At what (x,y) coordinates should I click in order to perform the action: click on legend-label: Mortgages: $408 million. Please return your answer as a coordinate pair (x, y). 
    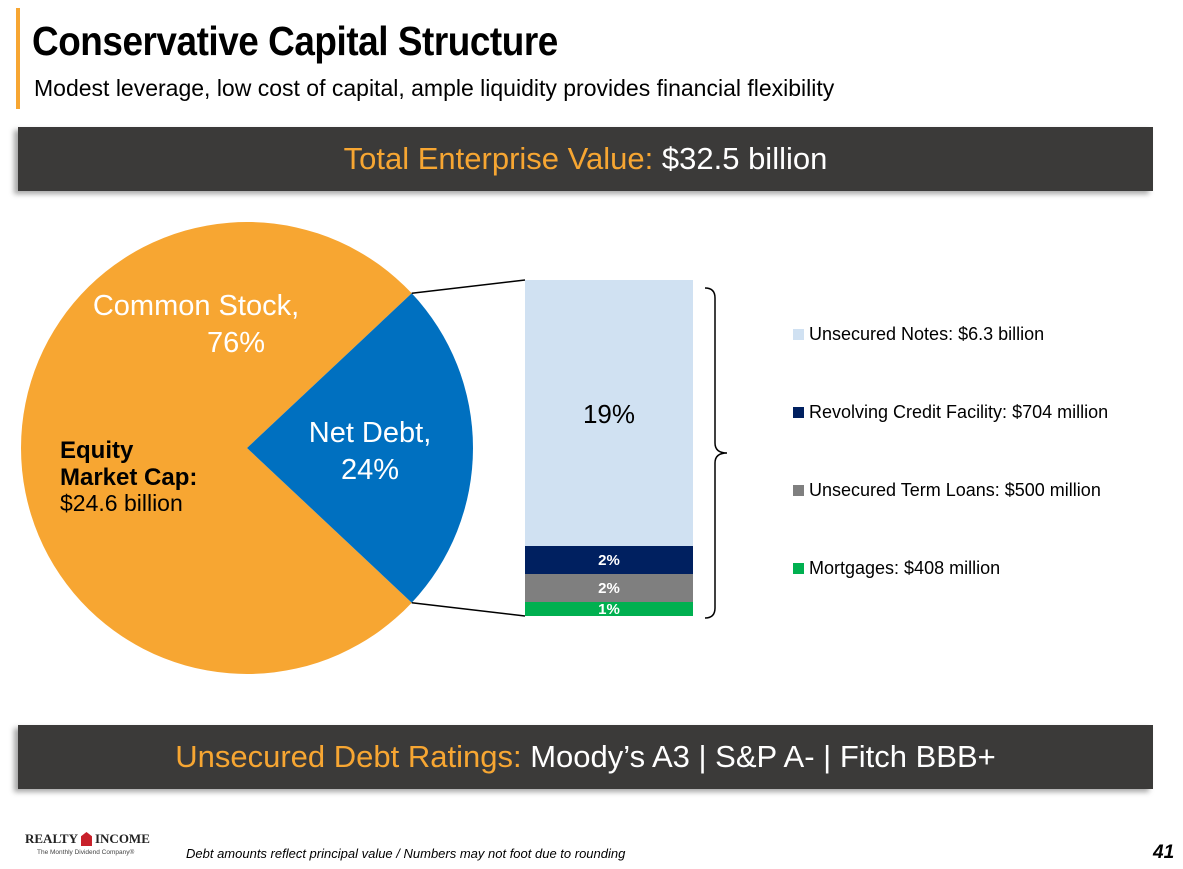
    Looking at the image, I should click on (905, 568).